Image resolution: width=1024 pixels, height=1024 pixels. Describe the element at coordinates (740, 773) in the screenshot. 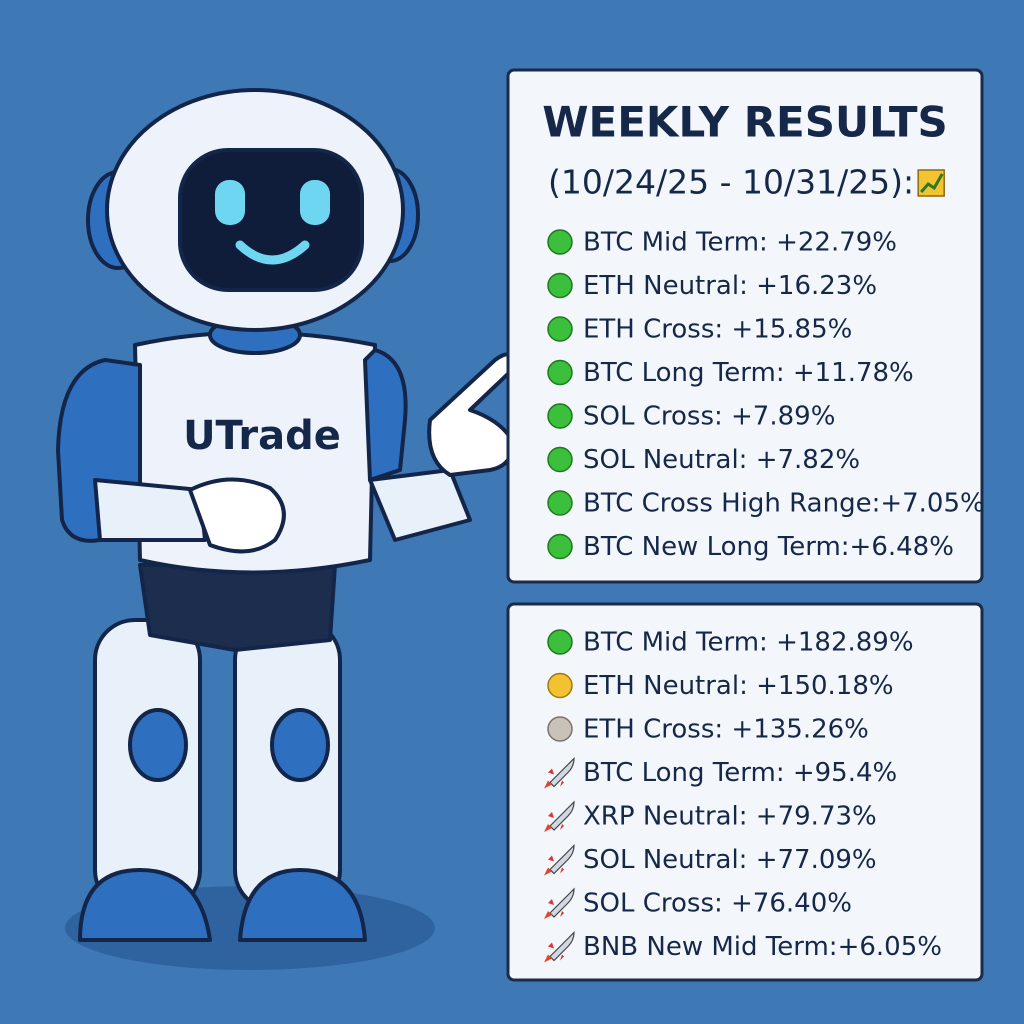

I see `result-item: BTC Long Term: +95.4%` at that location.